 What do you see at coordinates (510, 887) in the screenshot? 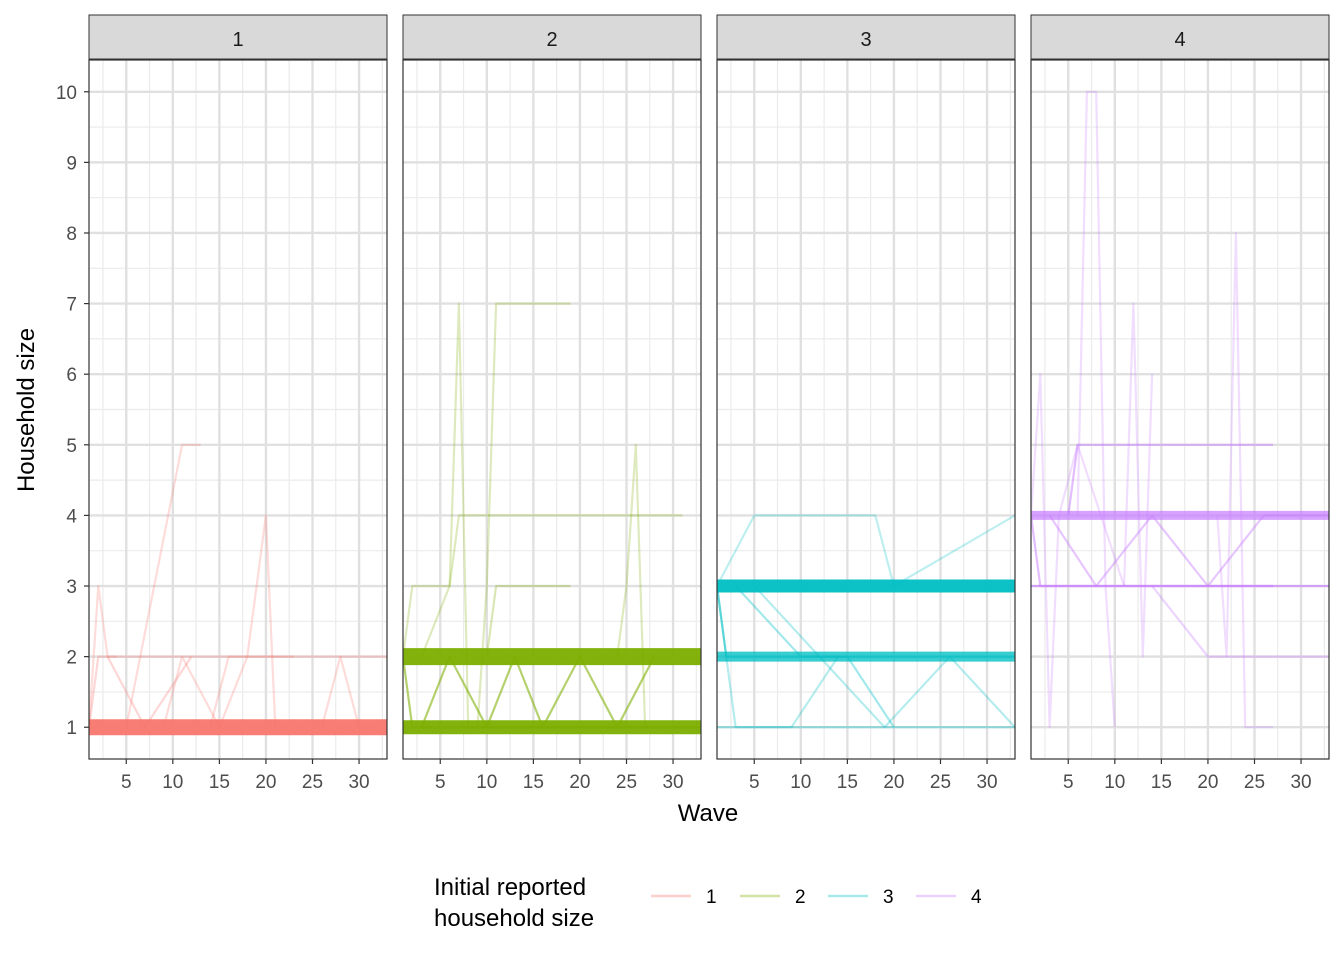
I see `legend-title-line-1: Initial reported` at bounding box center [510, 887].